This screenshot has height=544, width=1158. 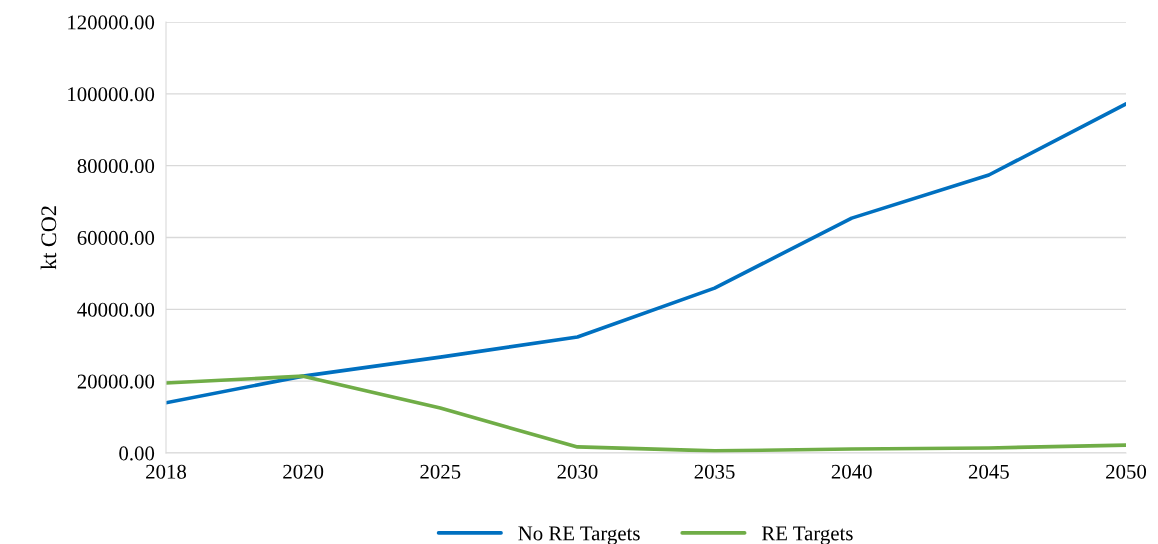 What do you see at coordinates (48, 238) in the screenshot?
I see `y-axis-title: kt CO2` at bounding box center [48, 238].